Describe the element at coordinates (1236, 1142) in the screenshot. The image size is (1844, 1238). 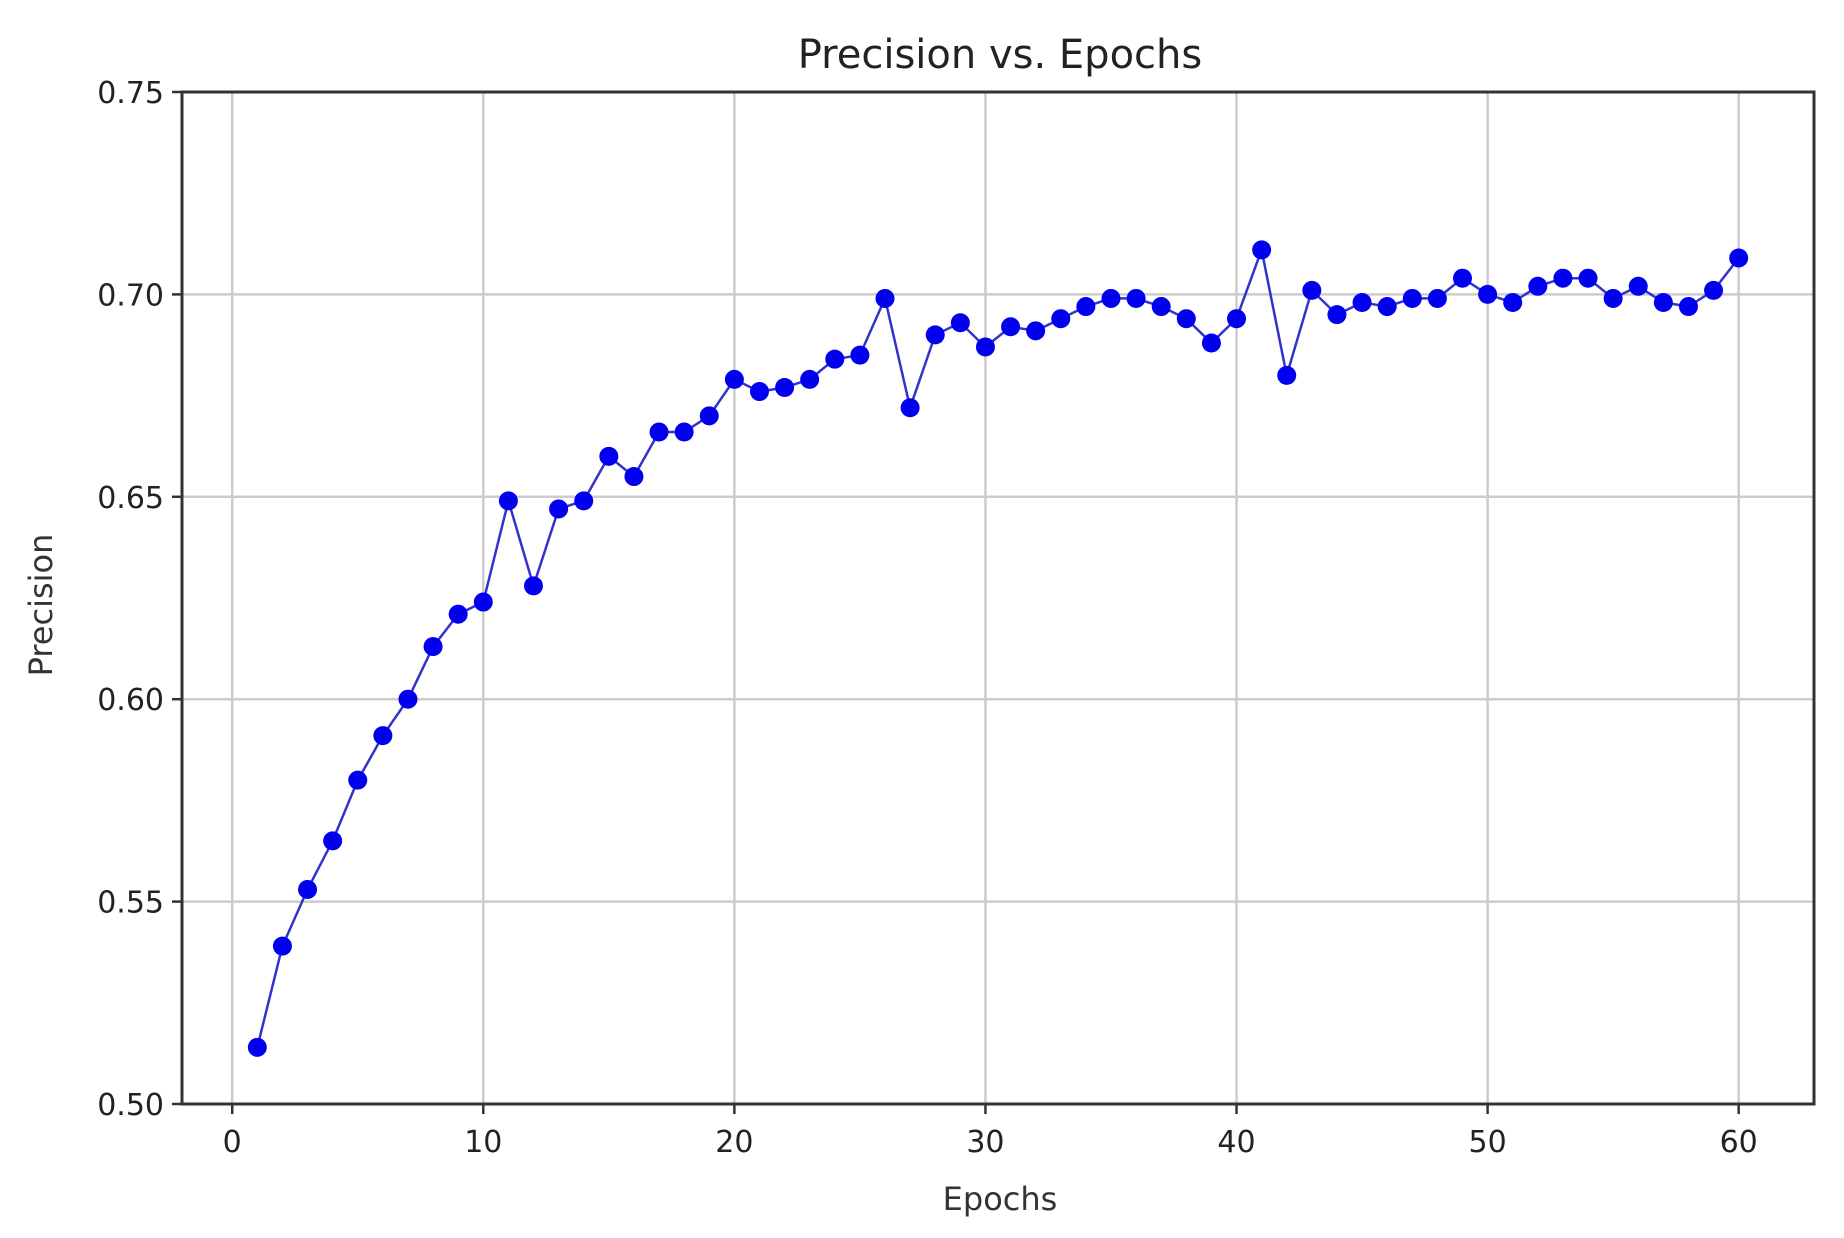
I see `x-tick-label: 40` at that location.